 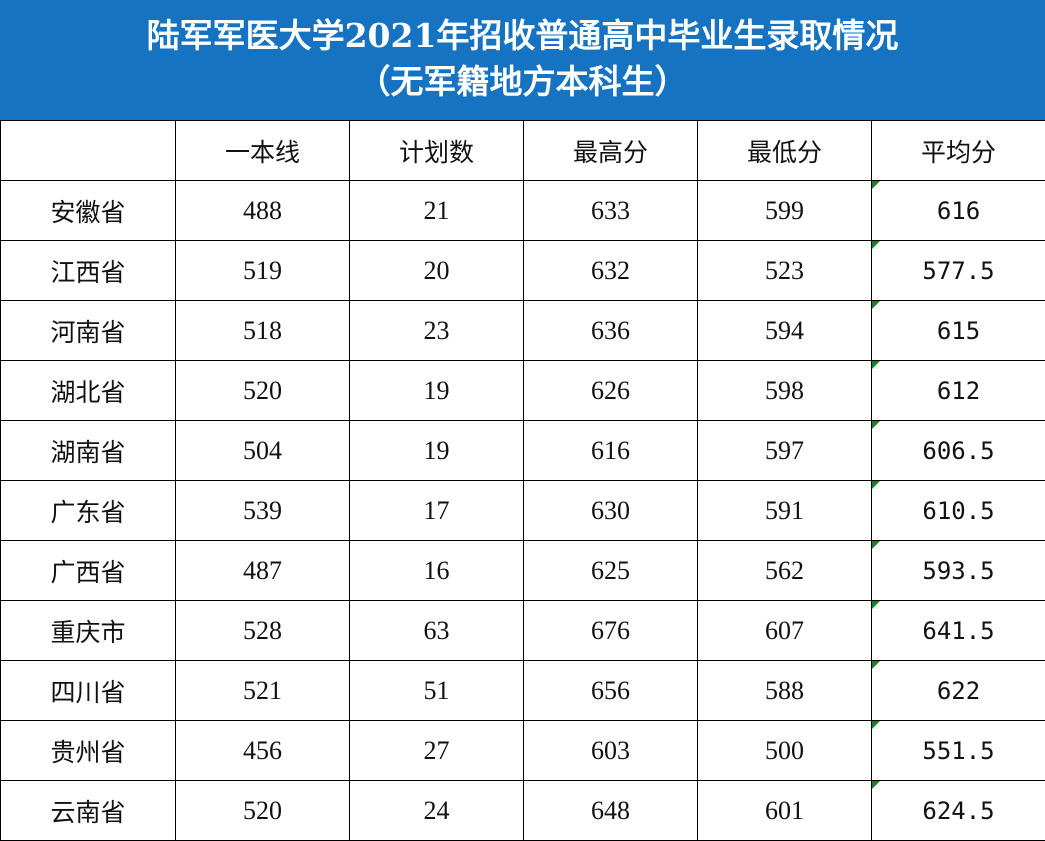 I want to click on average-score-value: 610.5, so click(x=958, y=510).